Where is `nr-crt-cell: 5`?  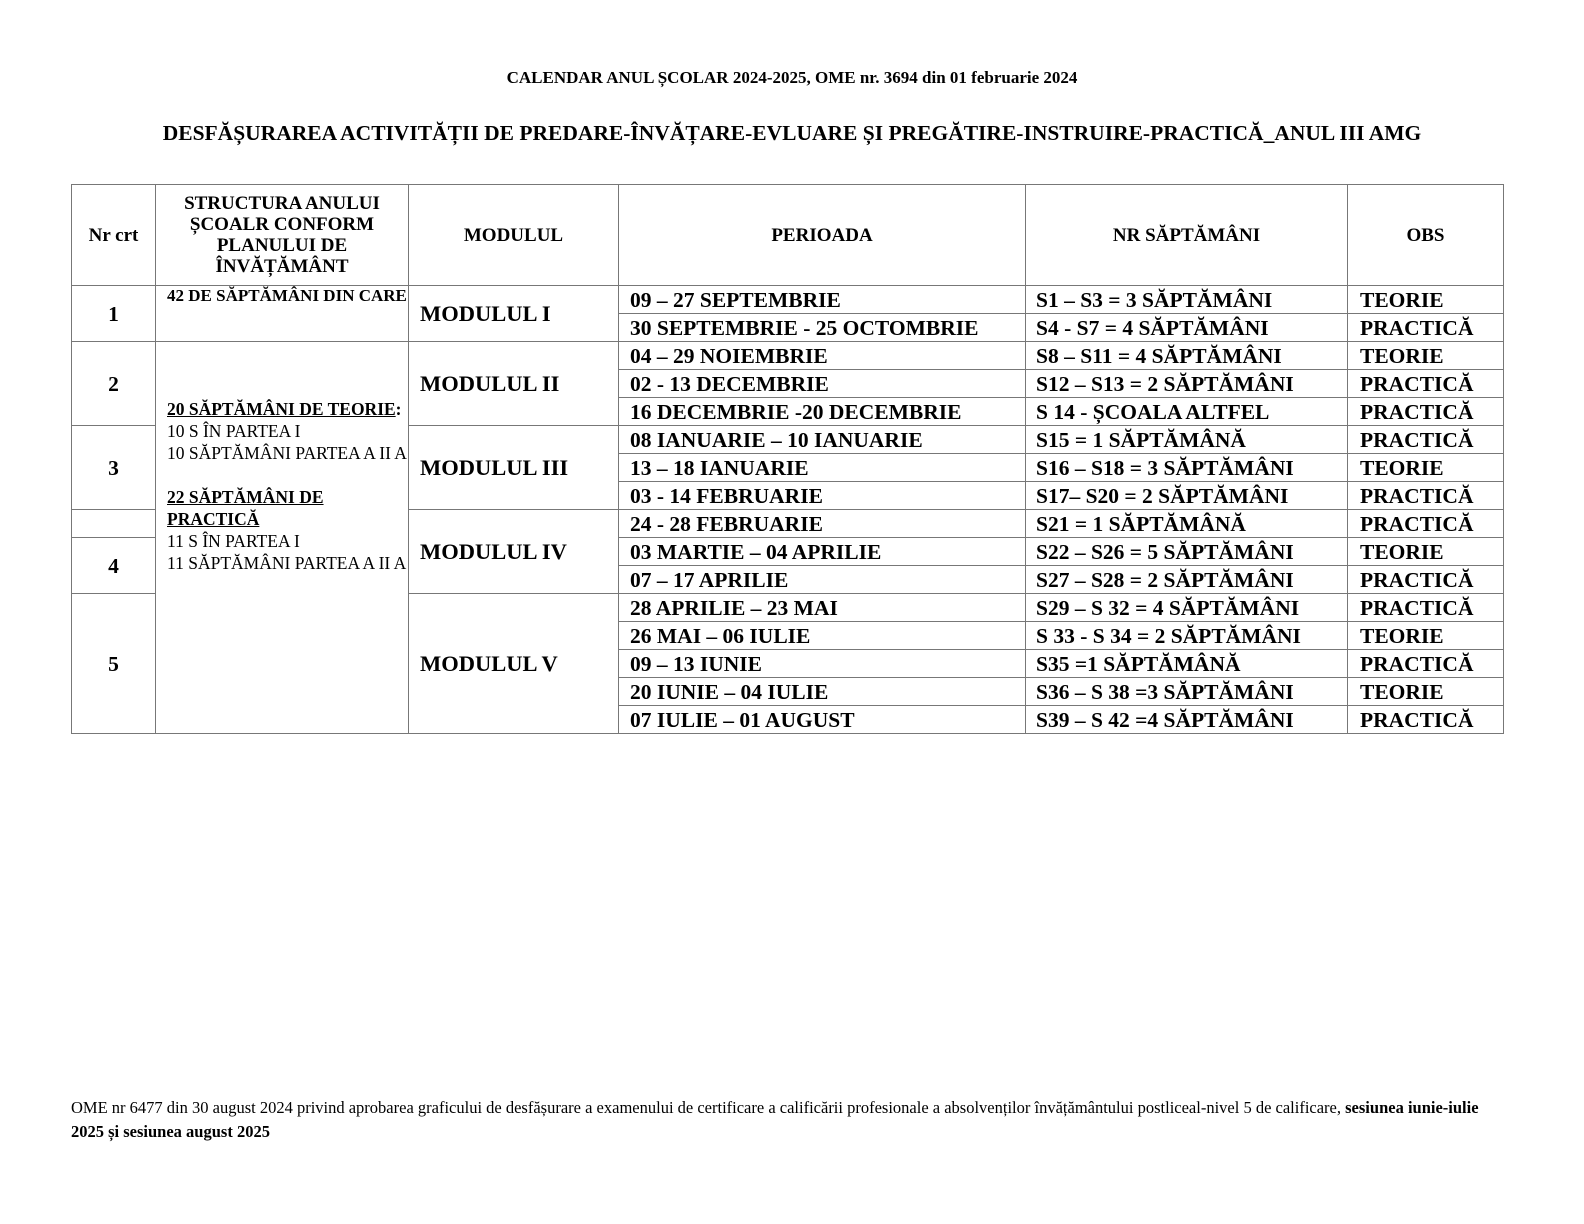
nr-crt-cell: 5 is located at coordinates (113, 663).